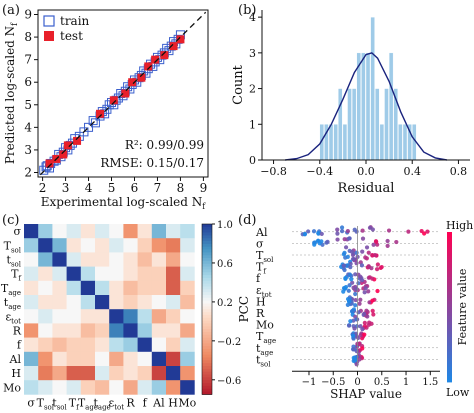 The height and width of the screenshot is (413, 474). What do you see at coordinates (406, 382) in the screenshot?
I see `x-tick-label: 1` at bounding box center [406, 382].